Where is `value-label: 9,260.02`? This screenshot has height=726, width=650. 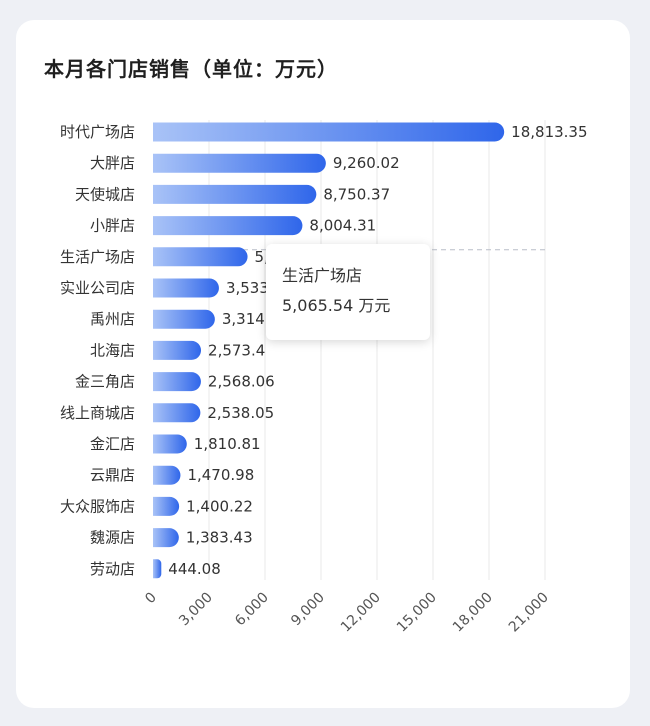
value-label: 9,260.02 is located at coordinates (366, 163).